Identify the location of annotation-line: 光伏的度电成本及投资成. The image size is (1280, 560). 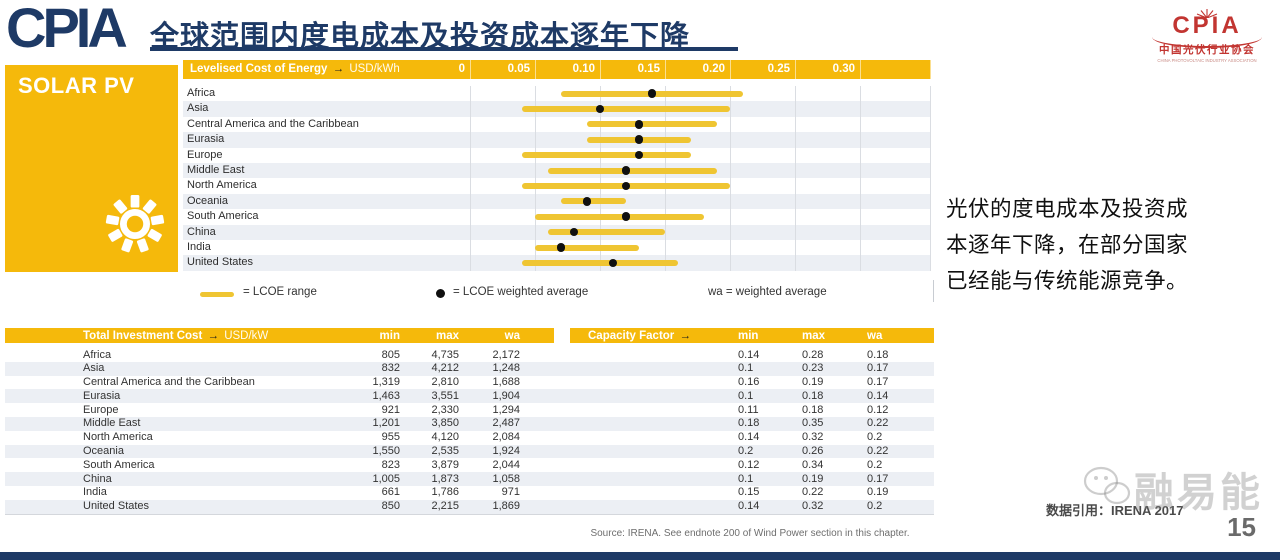
(1067, 209).